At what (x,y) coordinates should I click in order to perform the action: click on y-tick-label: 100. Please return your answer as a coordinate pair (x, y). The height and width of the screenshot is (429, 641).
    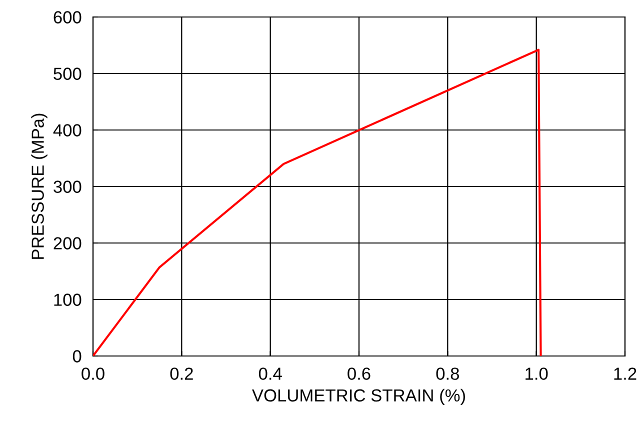
    Looking at the image, I should click on (68, 300).